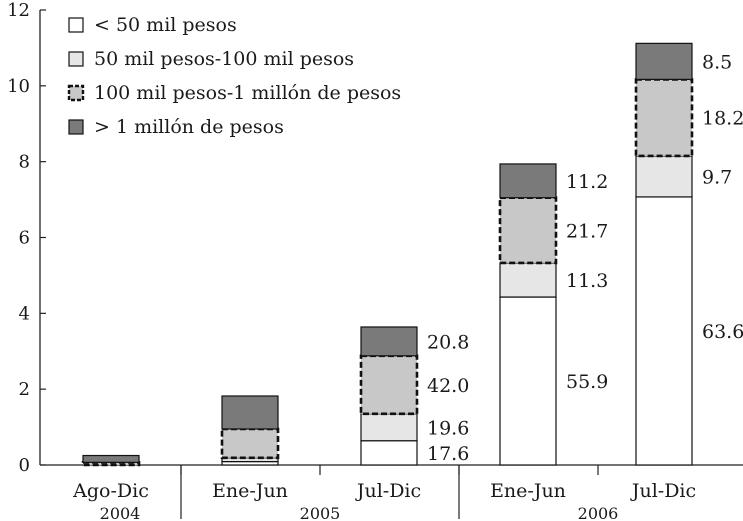 The image size is (743, 521). What do you see at coordinates (18, 86) in the screenshot?
I see `y-tick-label: 10` at bounding box center [18, 86].